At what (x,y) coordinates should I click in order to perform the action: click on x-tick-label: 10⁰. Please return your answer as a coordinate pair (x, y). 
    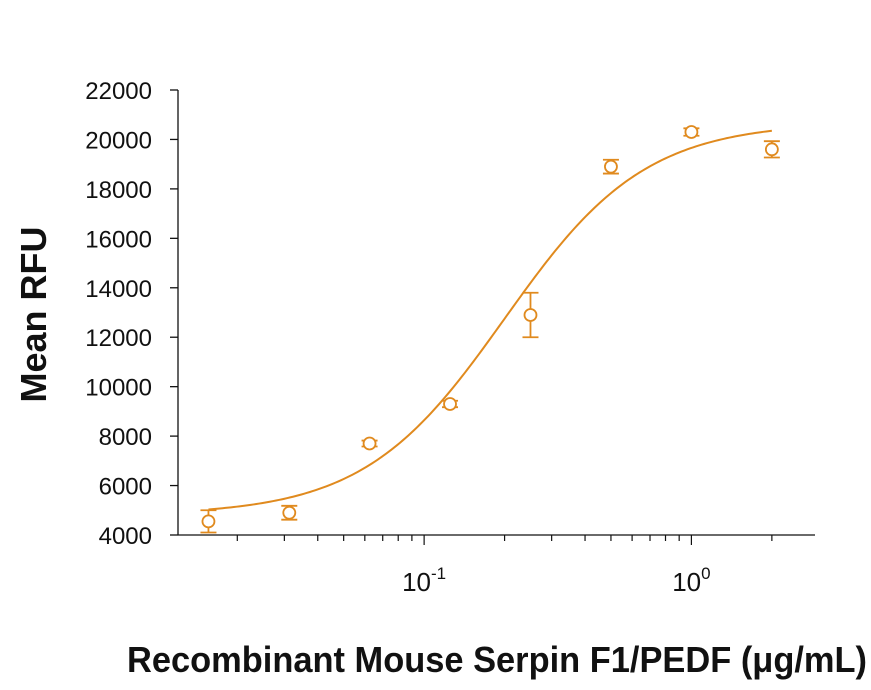
    Looking at the image, I should click on (691, 580).